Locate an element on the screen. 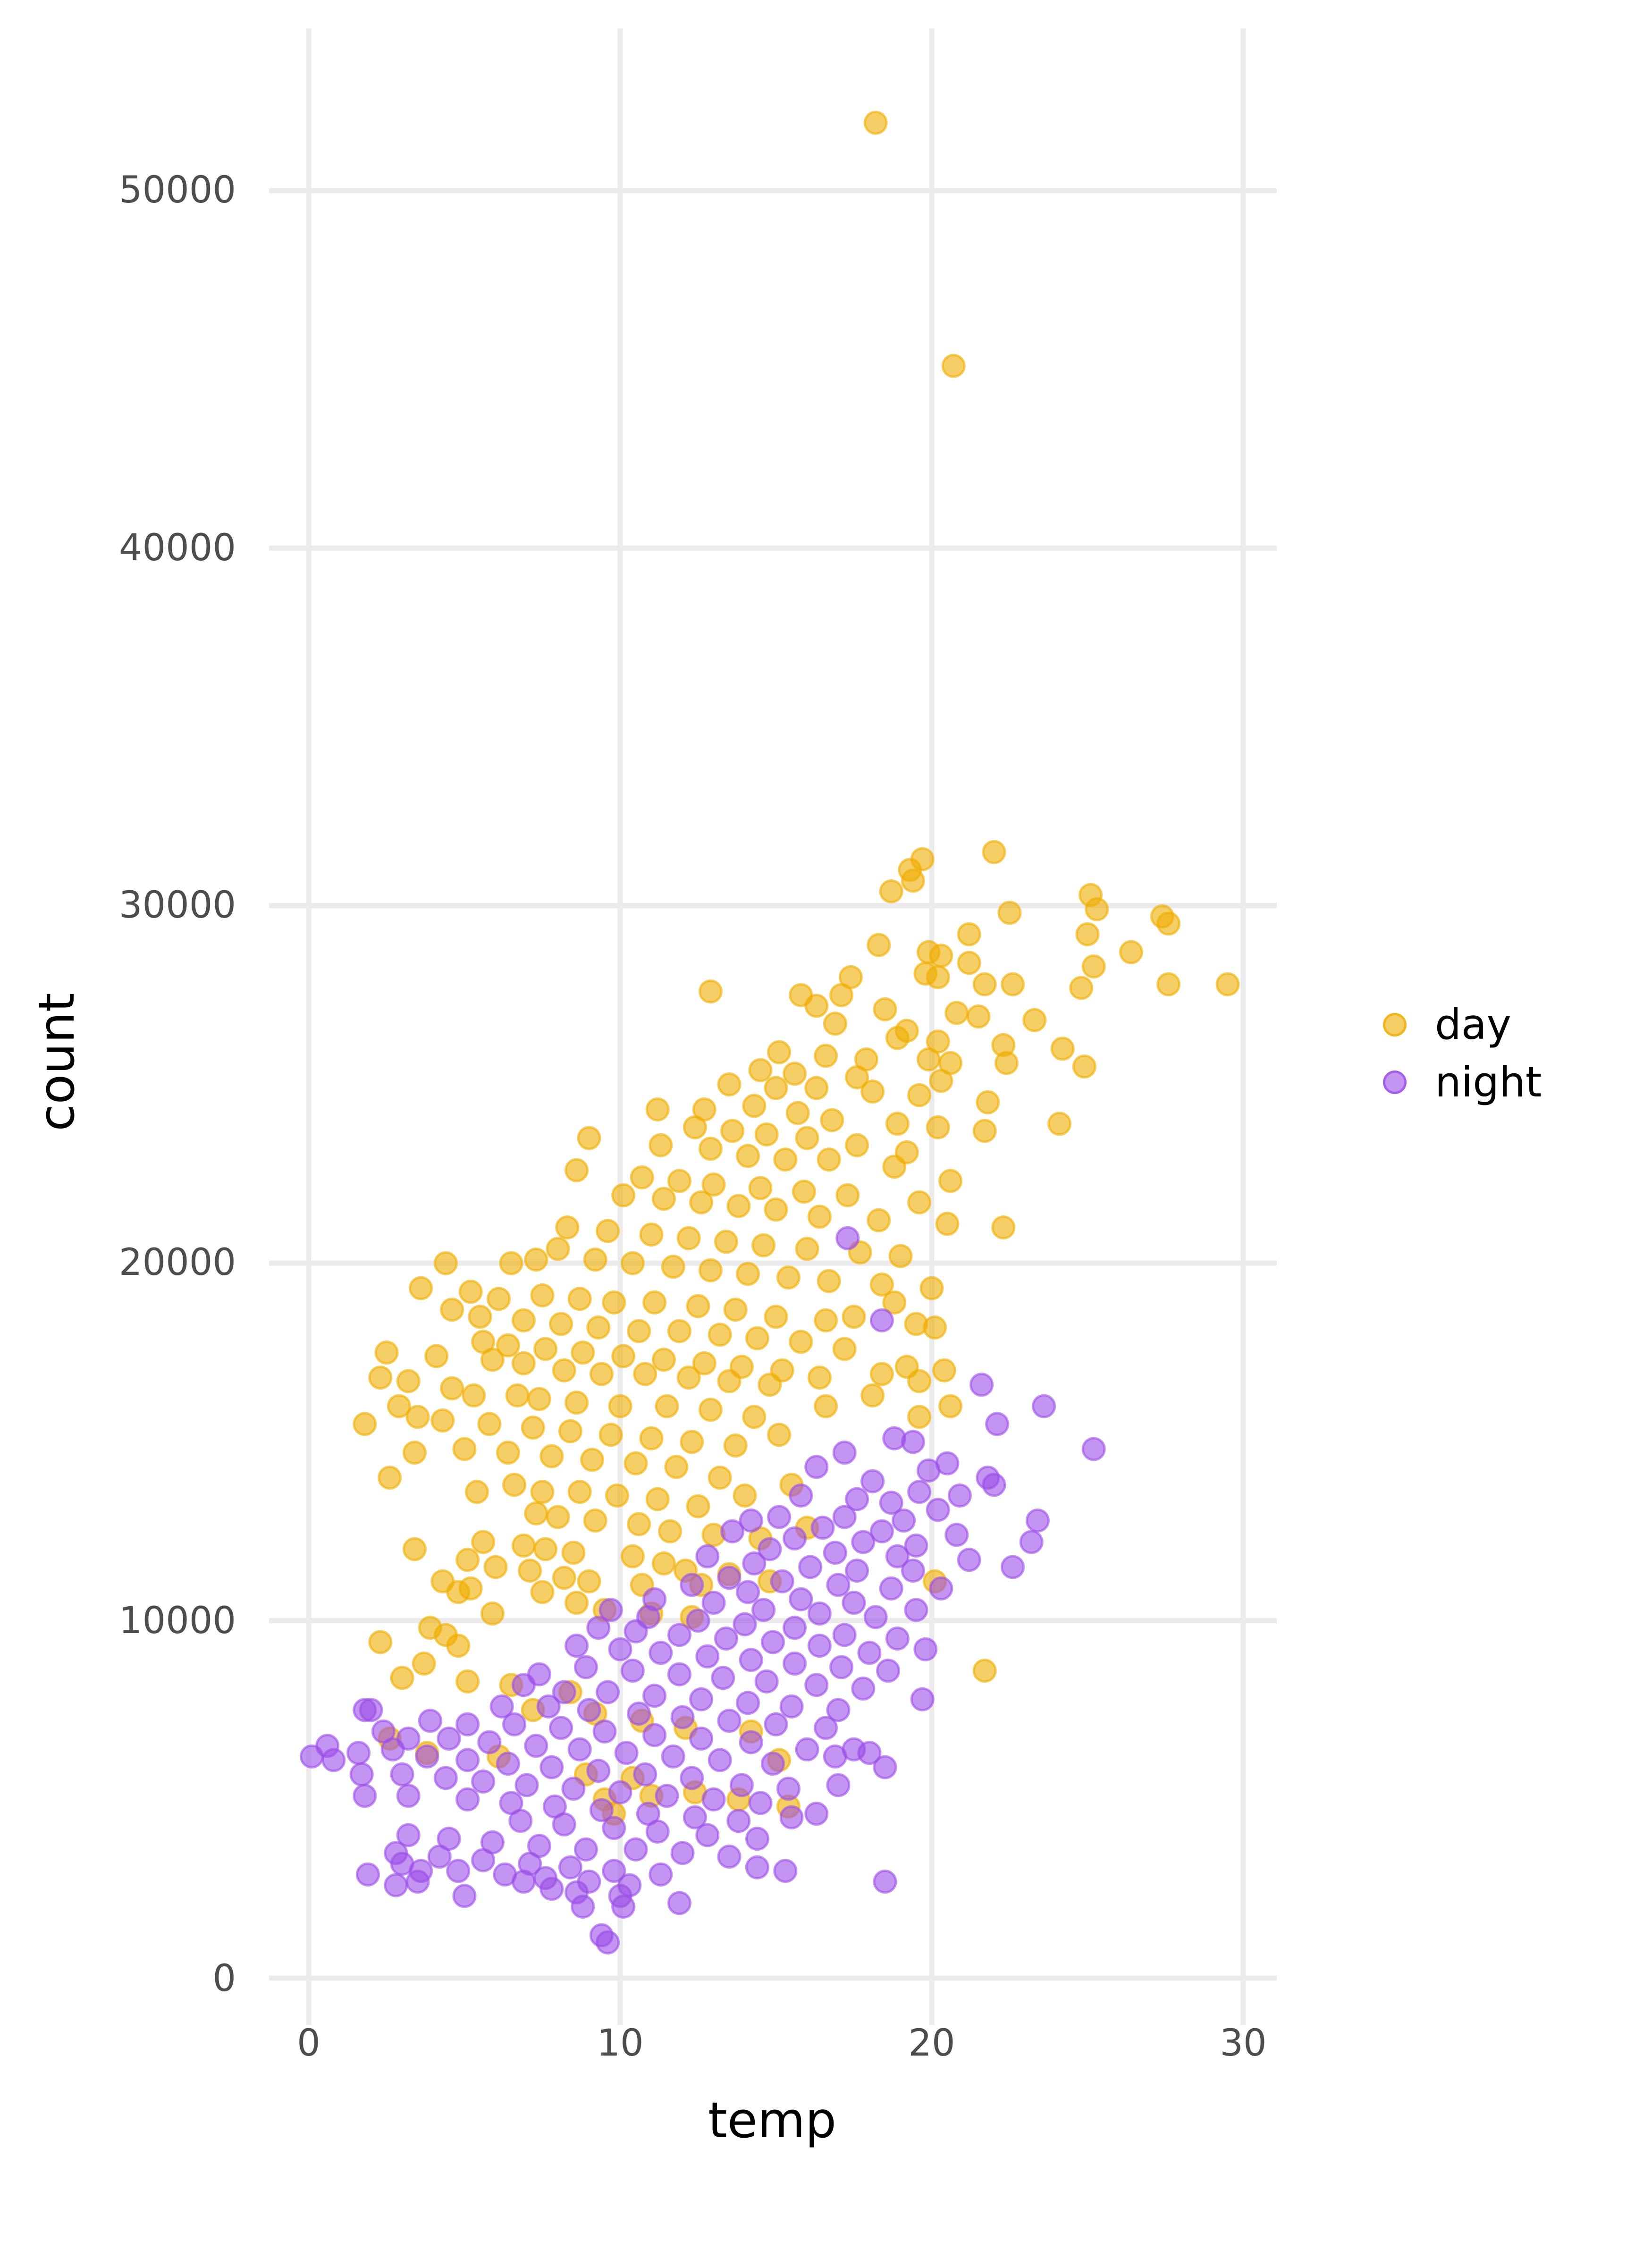 This screenshot has width=1652, height=2242. legend: day night is located at coordinates (1462, 1053).